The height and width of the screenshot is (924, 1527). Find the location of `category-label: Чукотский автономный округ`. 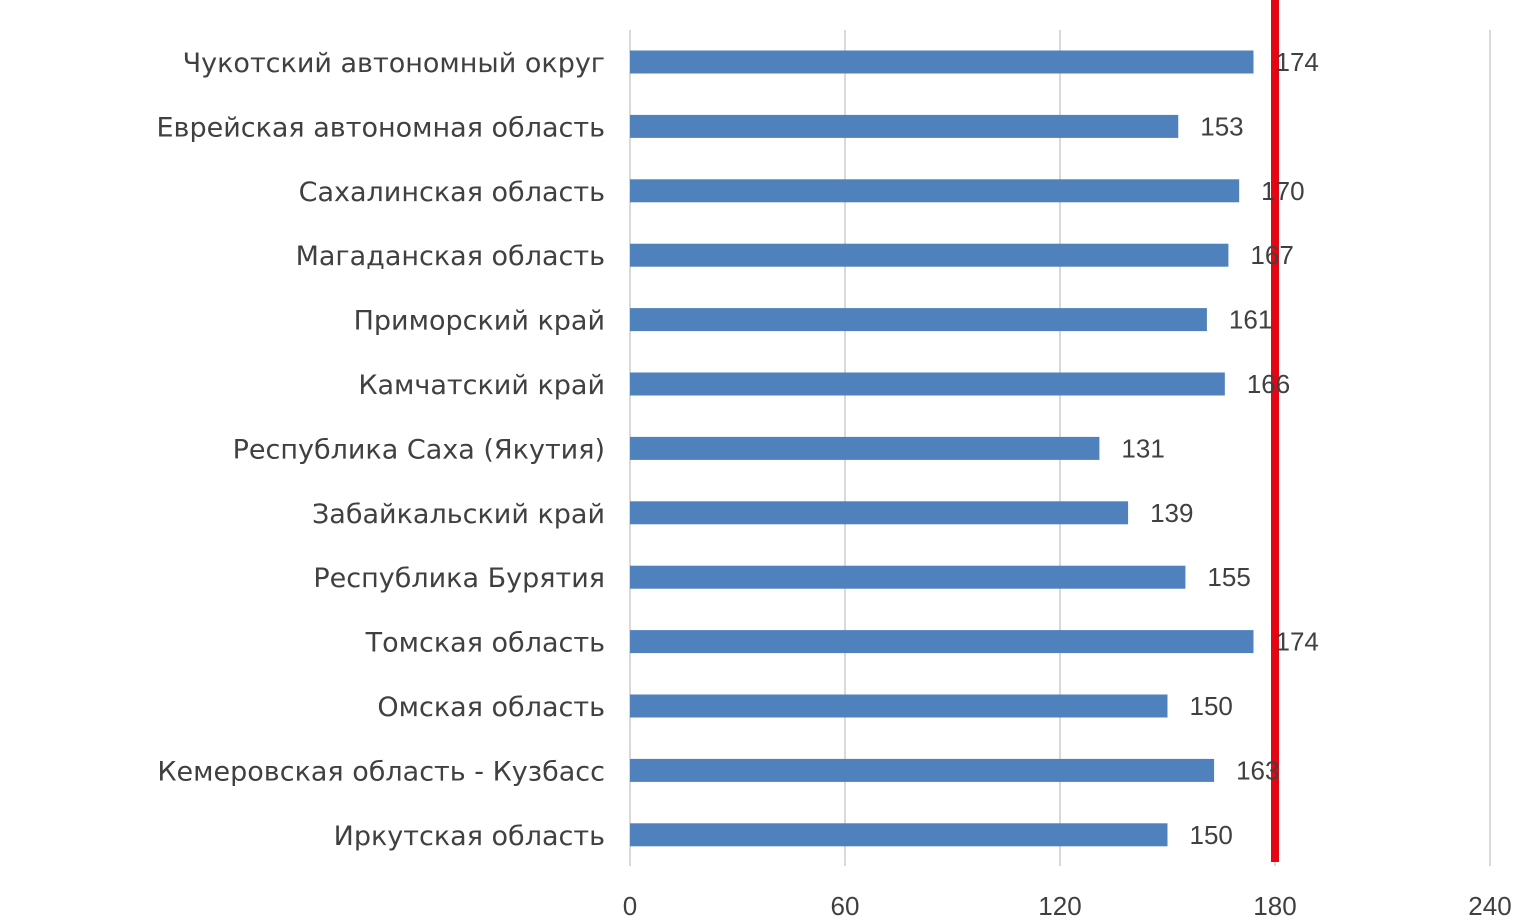

category-label: Чукотский автономный округ is located at coordinates (394, 63).